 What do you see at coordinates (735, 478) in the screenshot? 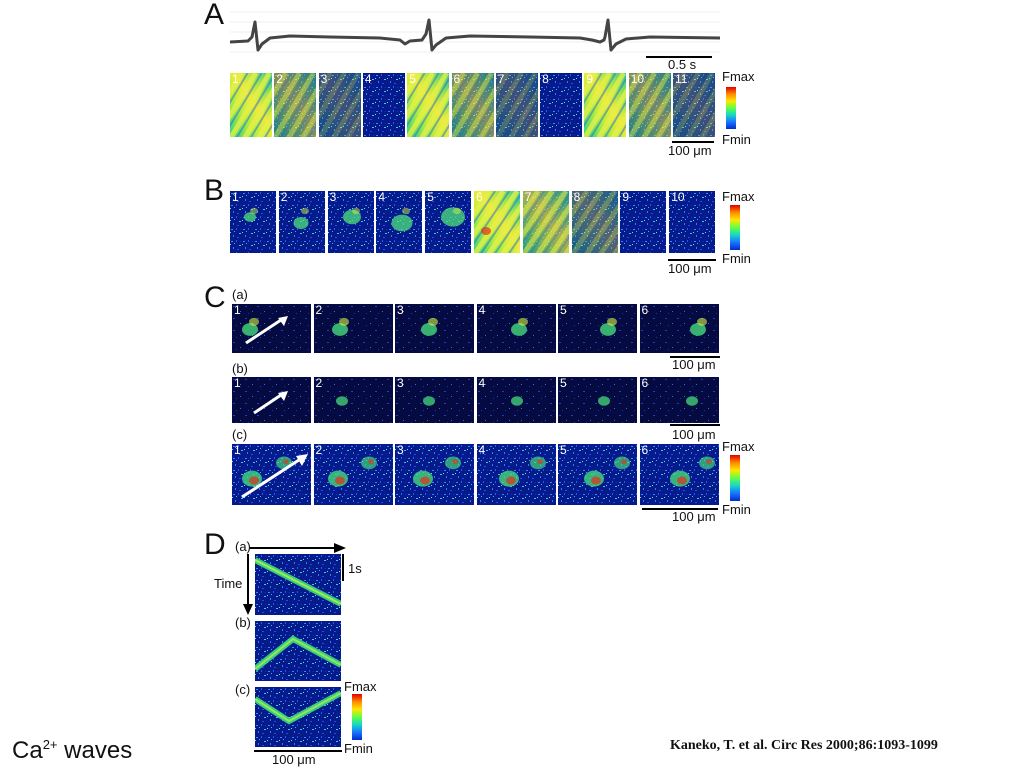
I see `colorbar-c` at bounding box center [735, 478].